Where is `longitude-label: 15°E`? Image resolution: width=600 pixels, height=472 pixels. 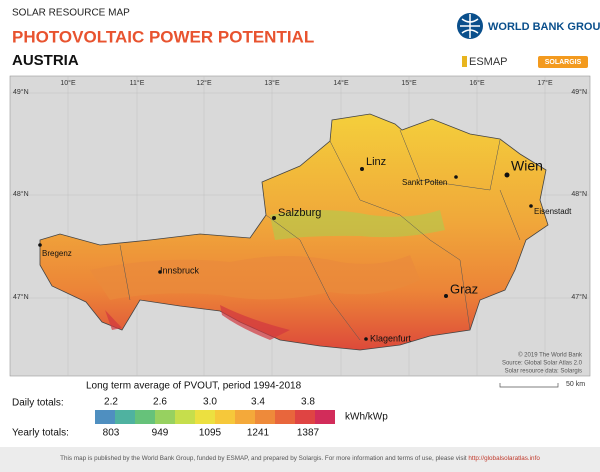
longitude-label: 15°E is located at coordinates (409, 83).